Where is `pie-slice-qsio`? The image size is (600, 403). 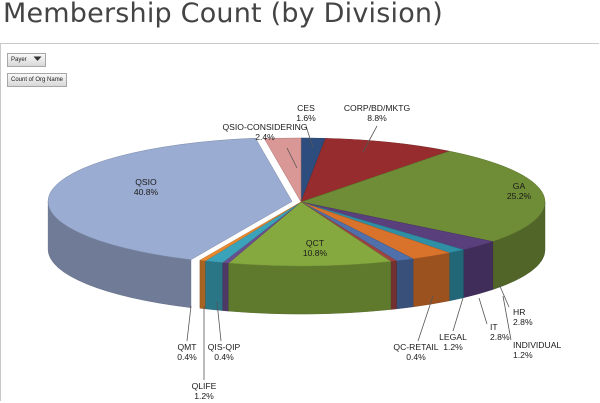
pie-slice-qsio is located at coordinates (170, 198).